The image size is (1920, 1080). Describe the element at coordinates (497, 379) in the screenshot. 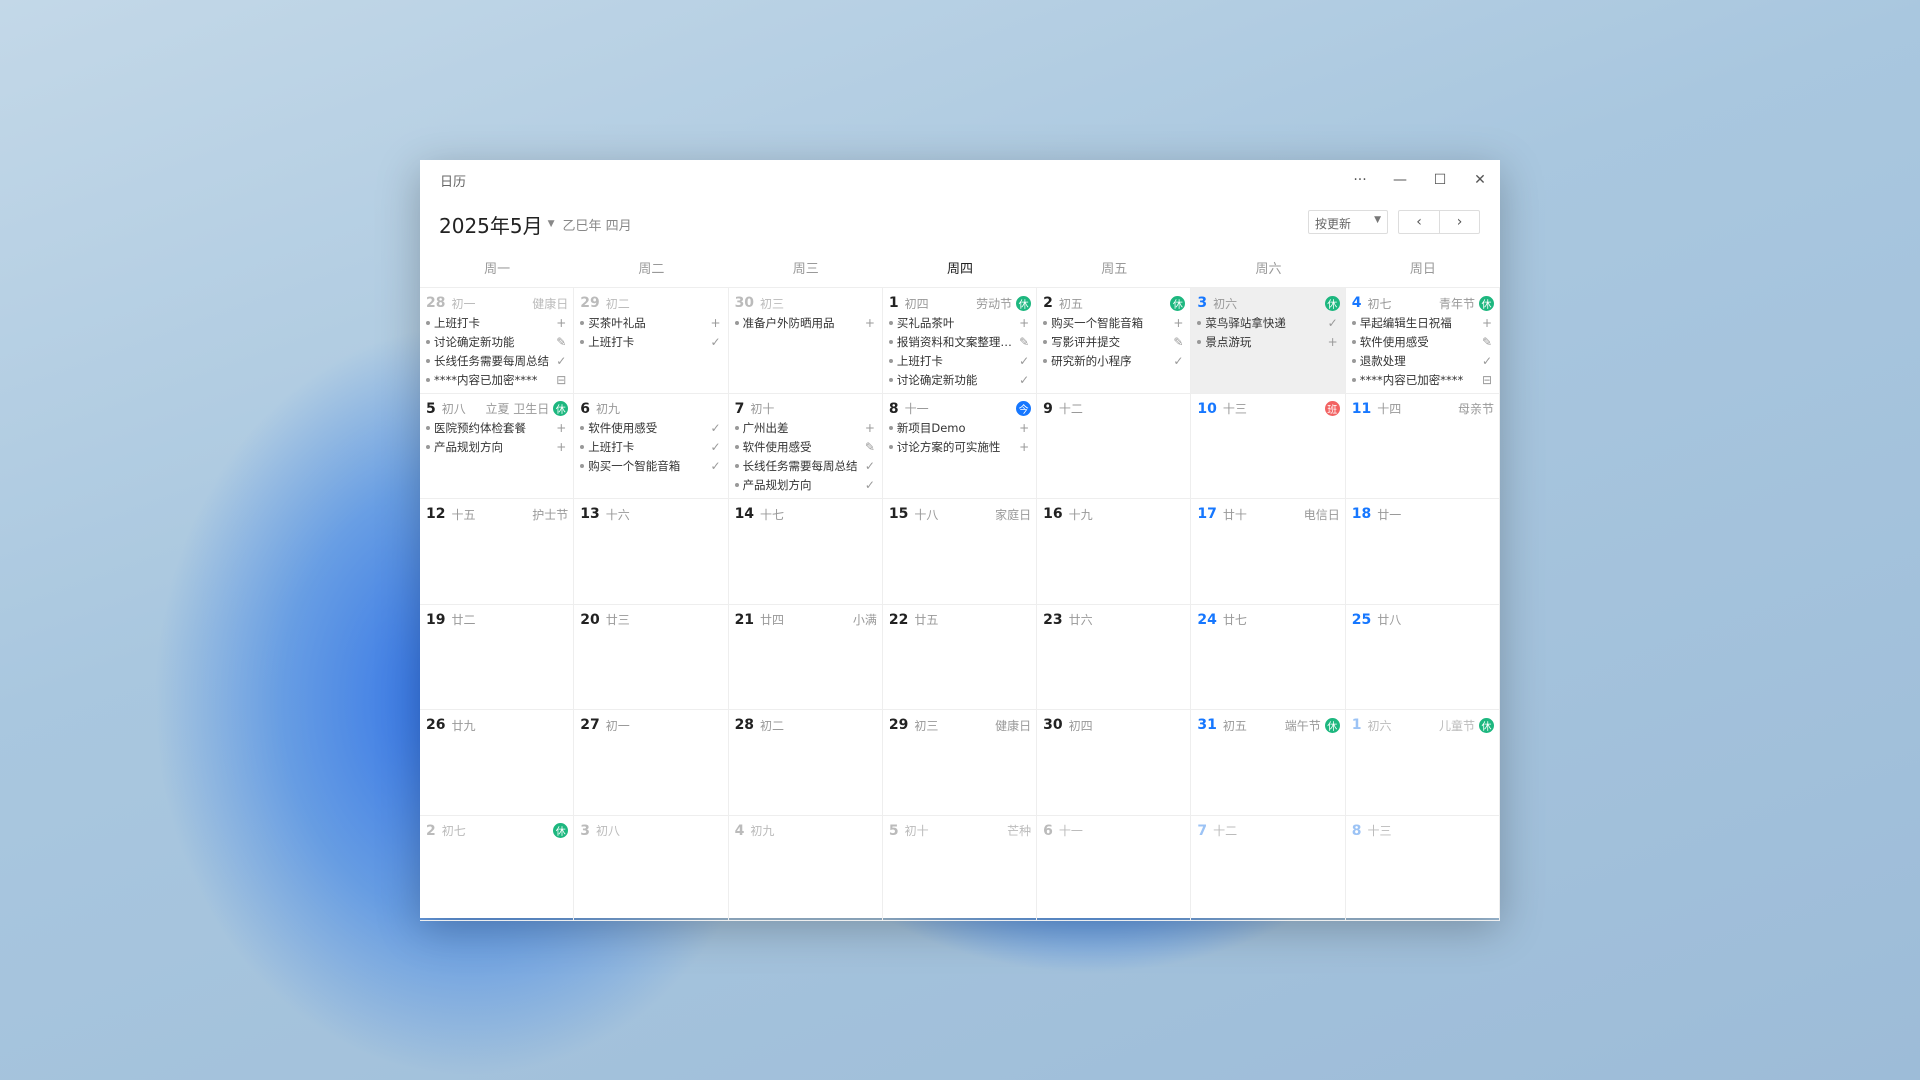

I see `event-item: ****内容已加密**** ⊟` at that location.